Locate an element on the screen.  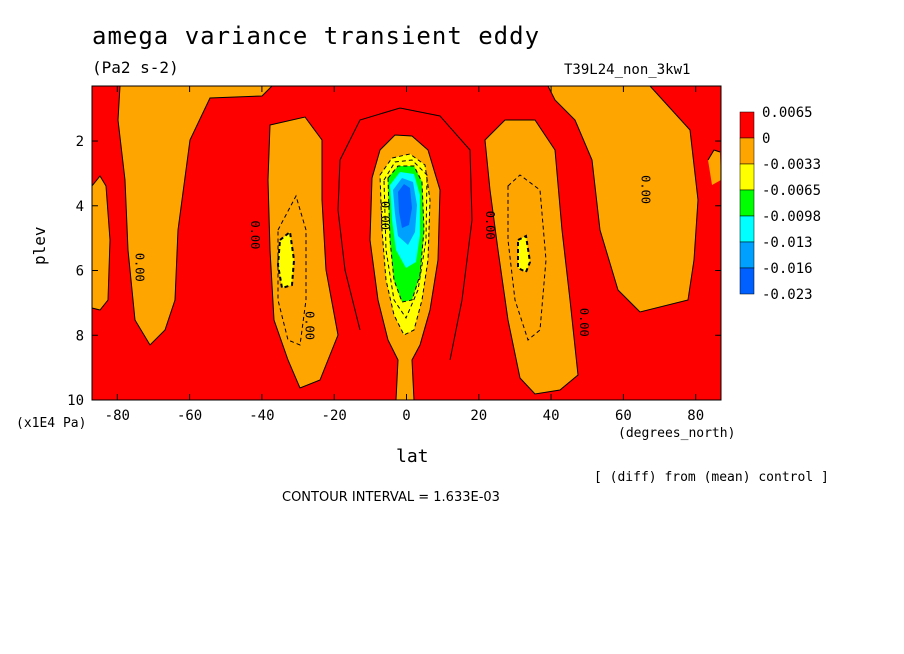
orange-region-nh-top is located at coordinates (623, 199).